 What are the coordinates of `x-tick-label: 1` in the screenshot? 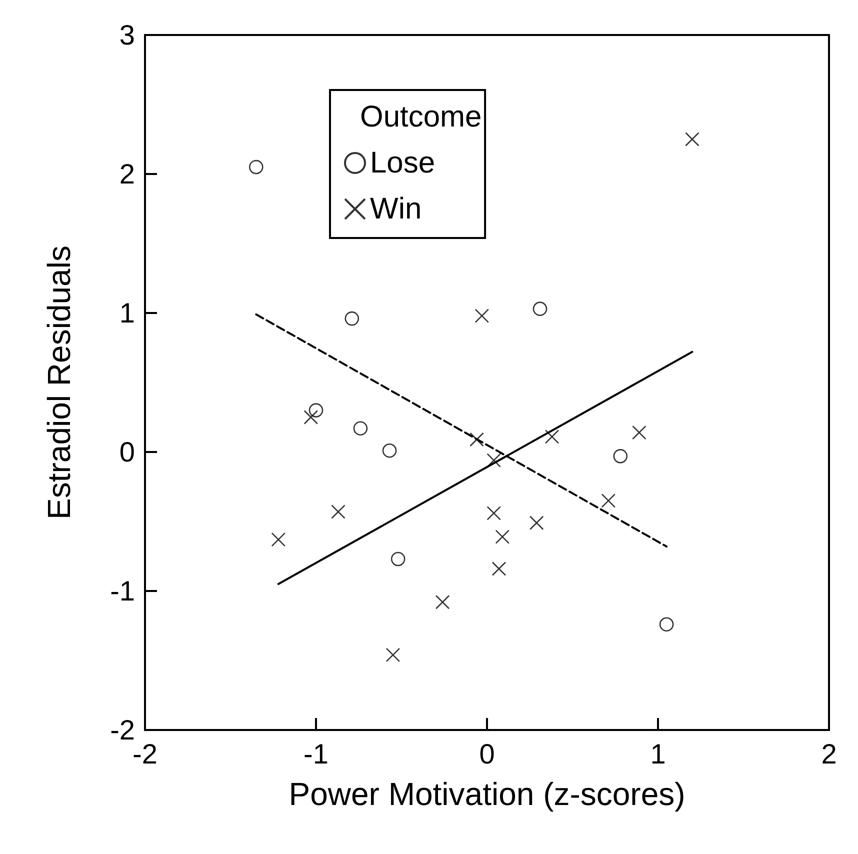 It's located at (658, 754).